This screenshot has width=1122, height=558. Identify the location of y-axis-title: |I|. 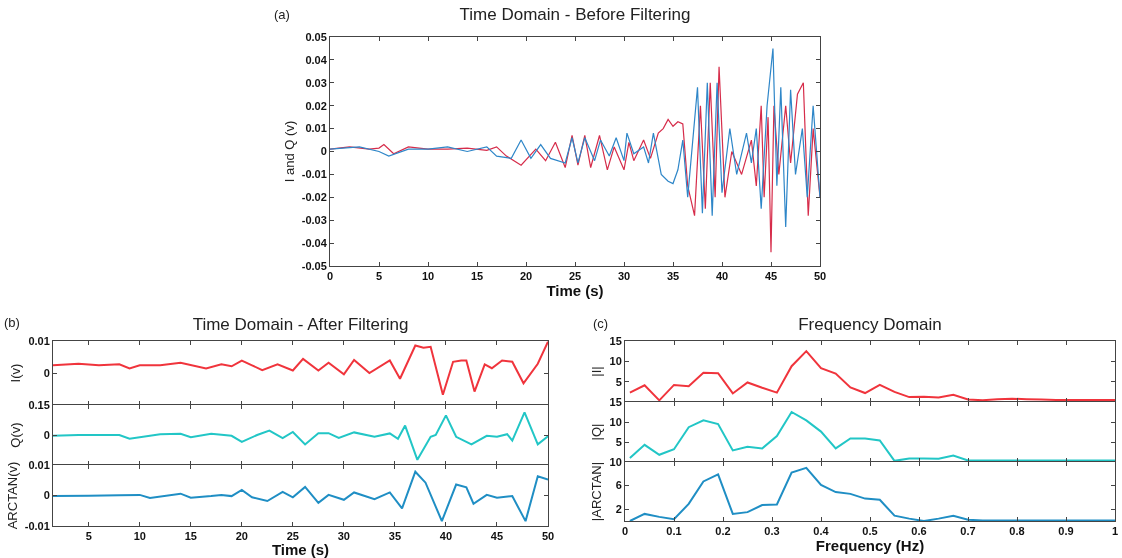
(597, 371).